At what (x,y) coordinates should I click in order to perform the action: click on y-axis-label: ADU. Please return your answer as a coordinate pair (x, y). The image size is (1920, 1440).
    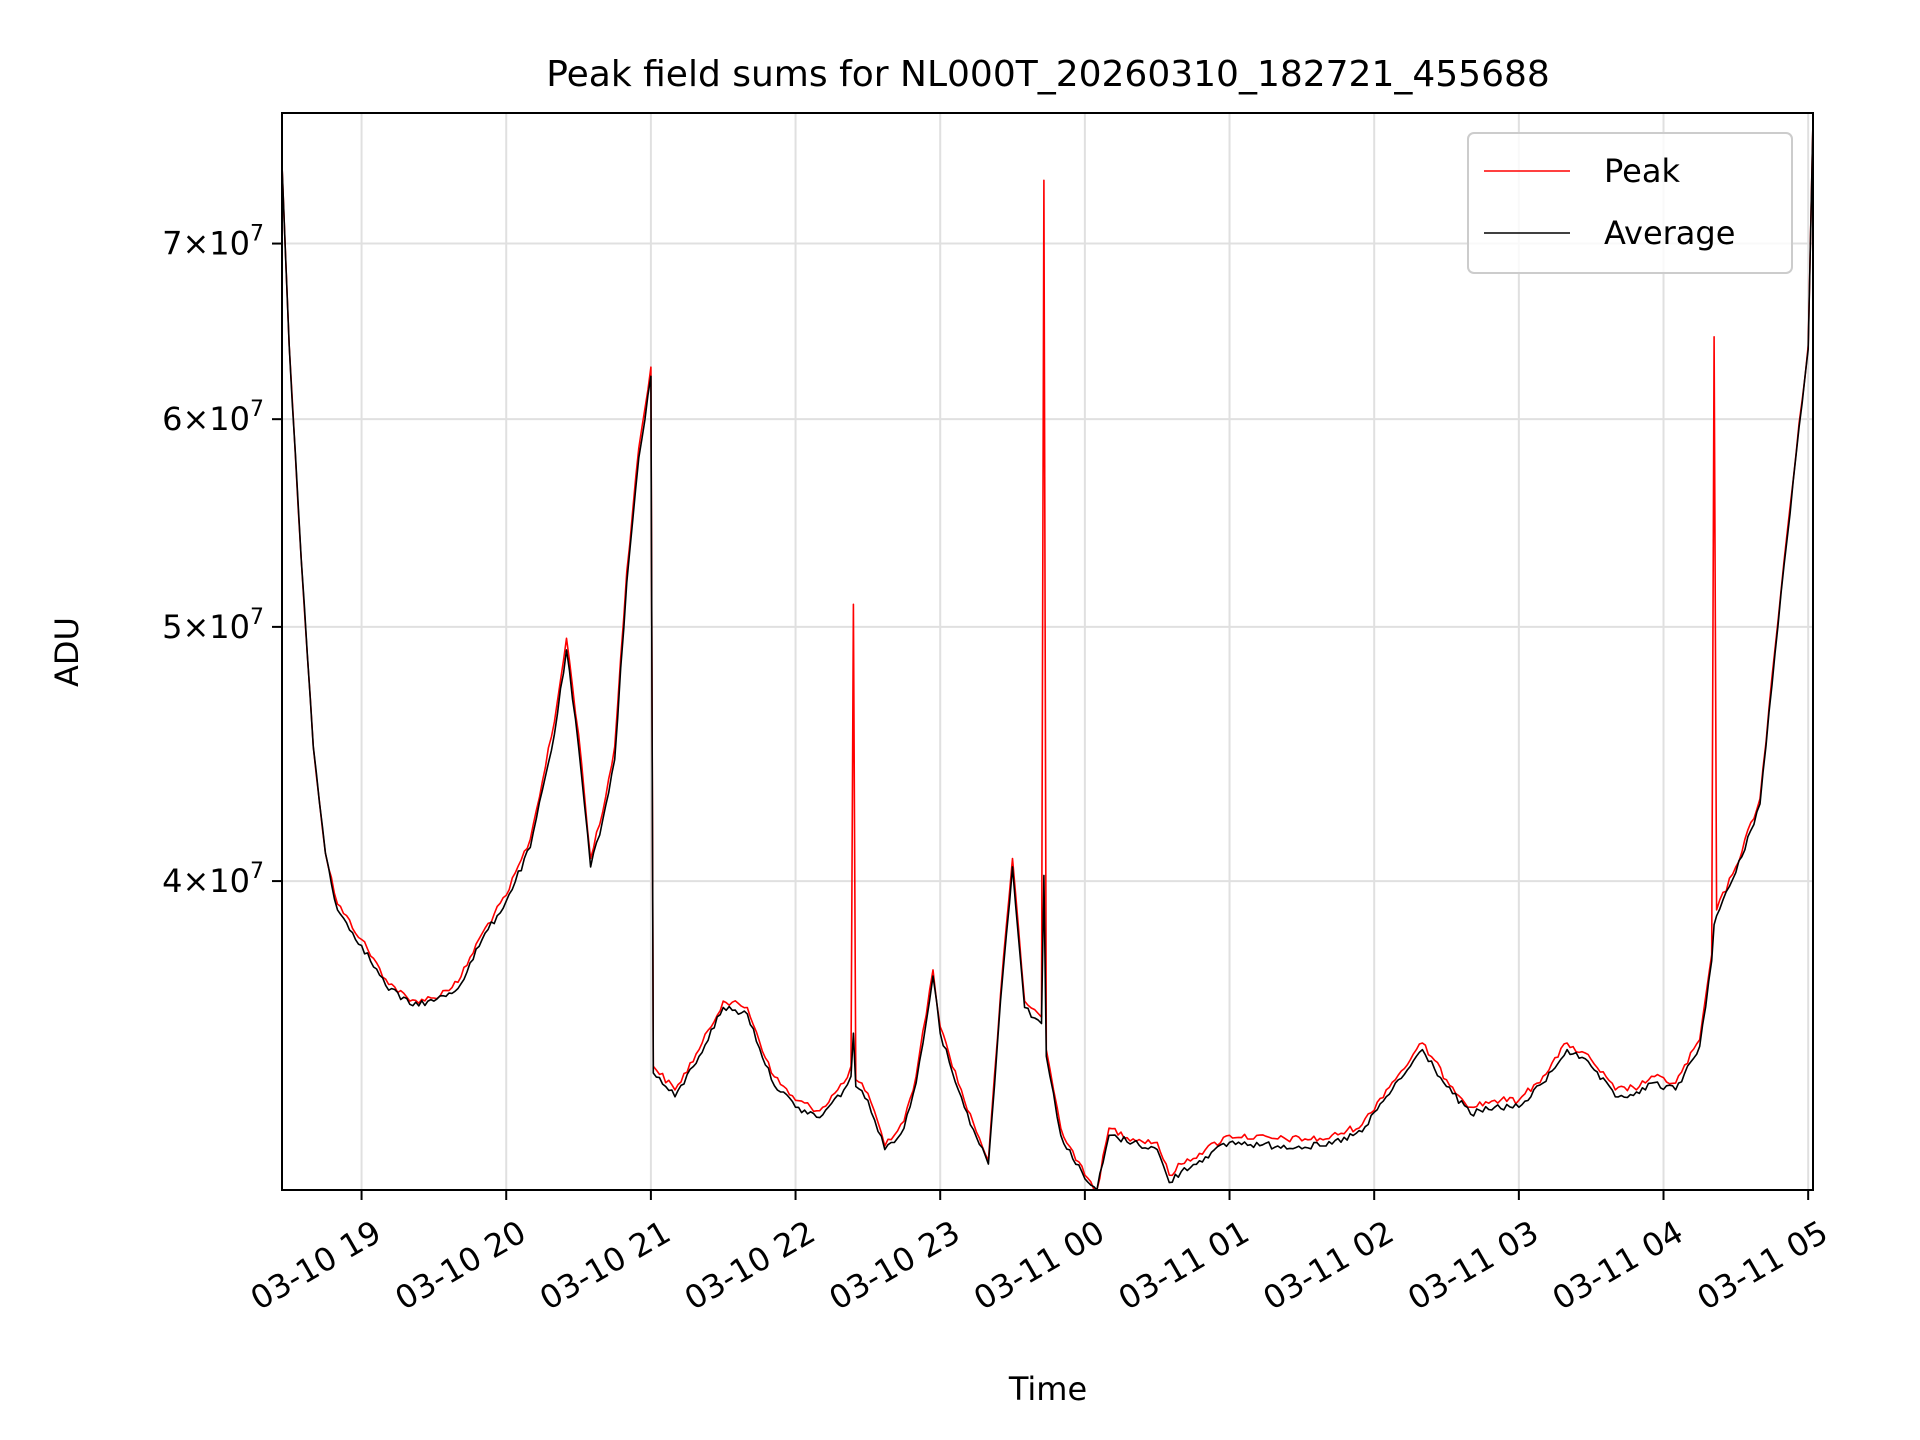
    Looking at the image, I should click on (67, 652).